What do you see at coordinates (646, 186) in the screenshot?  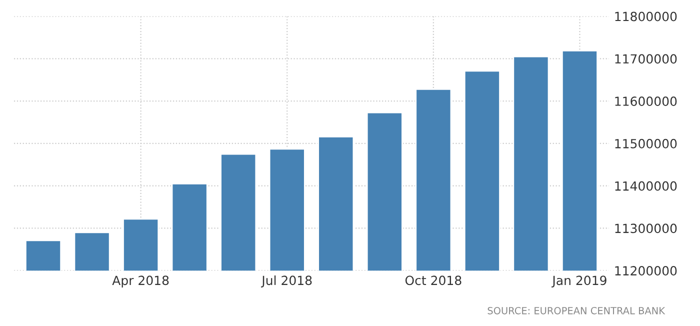 I see `y-tick-label: 11400000` at bounding box center [646, 186].